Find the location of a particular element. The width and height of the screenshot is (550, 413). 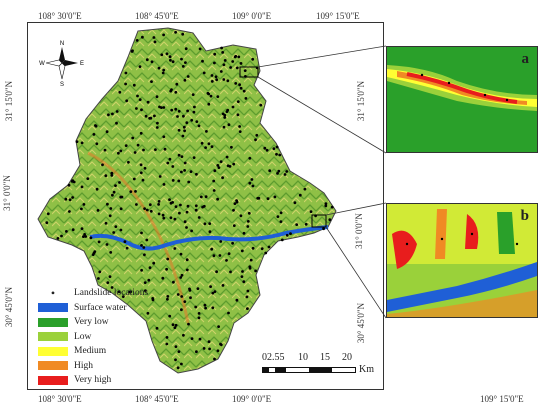

inset-b: b is located at coordinates (462, 260).